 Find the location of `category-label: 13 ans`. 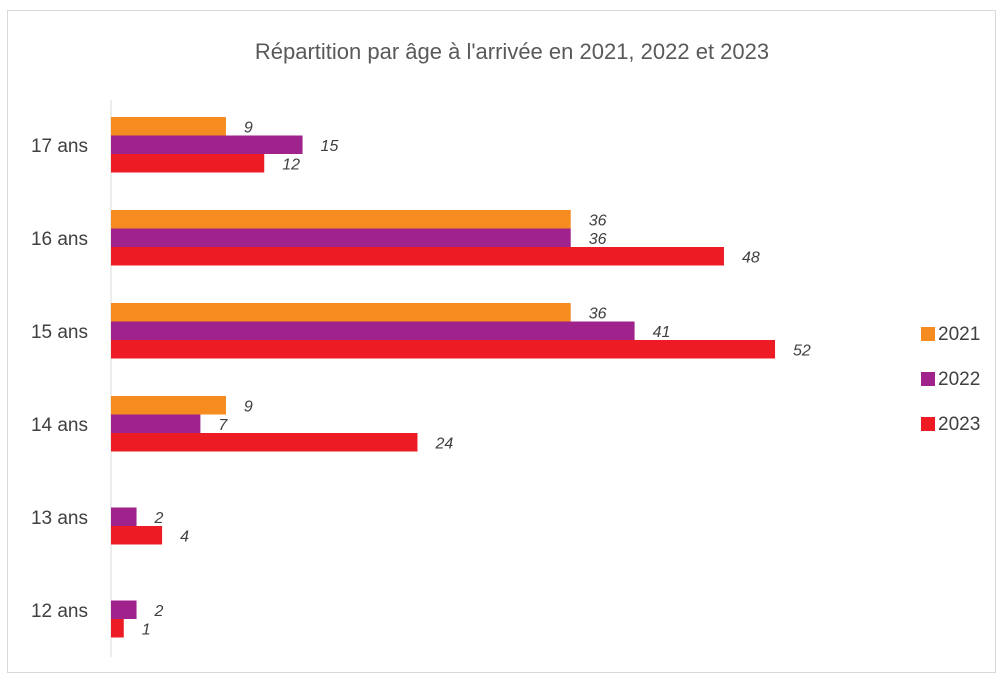

category-label: 13 ans is located at coordinates (59, 518).